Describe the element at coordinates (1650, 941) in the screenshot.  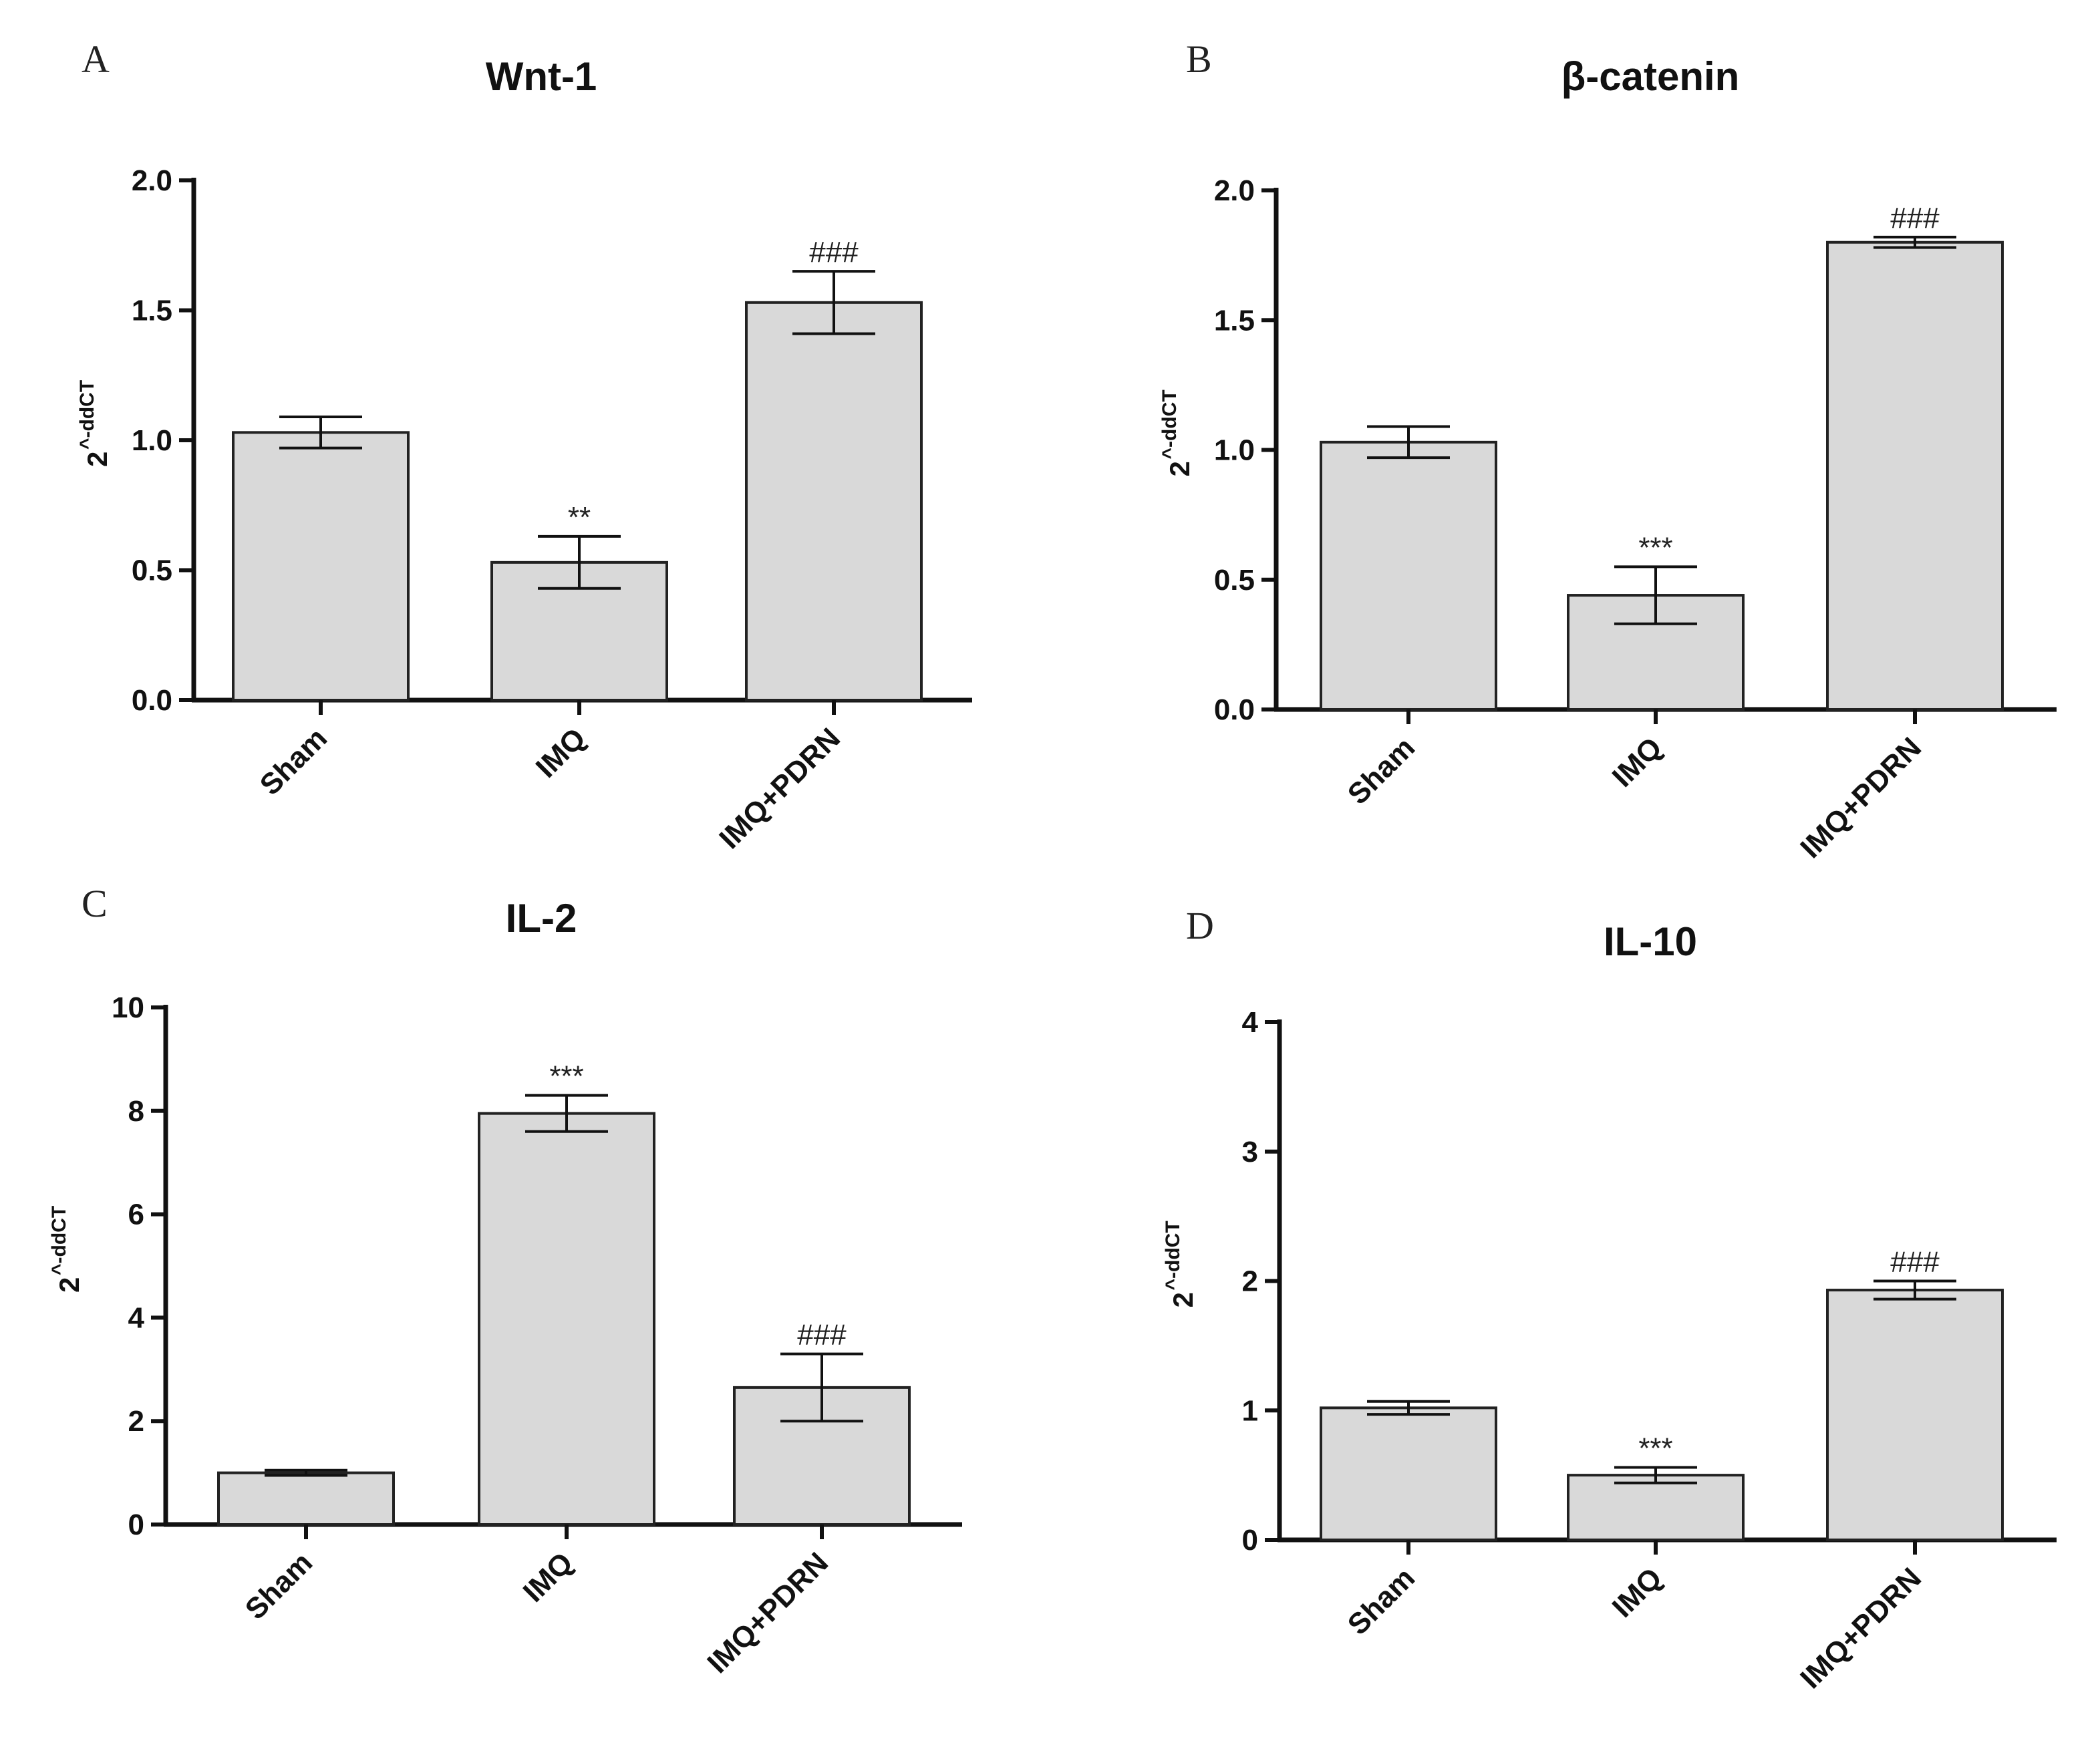
I see `chart-title: IL-10` at that location.